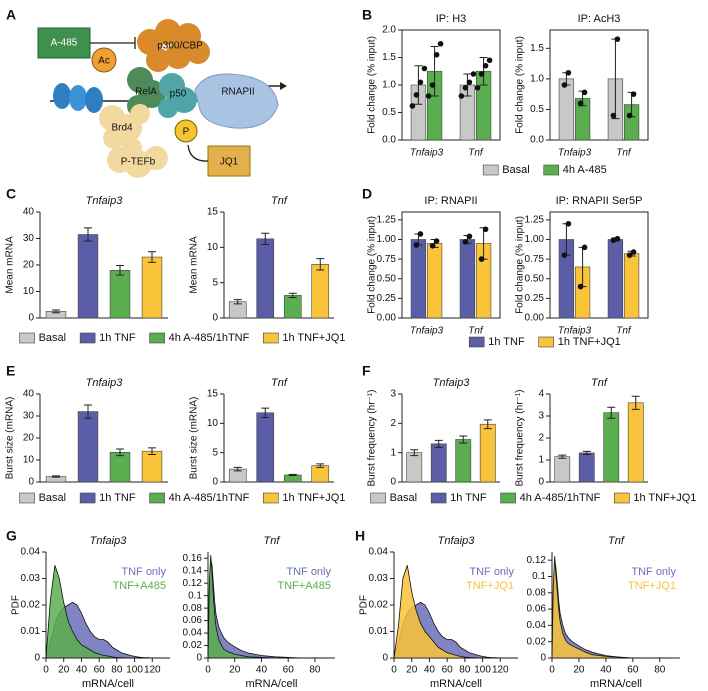 This screenshot has height=691, width=708. What do you see at coordinates (389, 30) in the screenshot?
I see `y-tick-label: 2.0` at bounding box center [389, 30].